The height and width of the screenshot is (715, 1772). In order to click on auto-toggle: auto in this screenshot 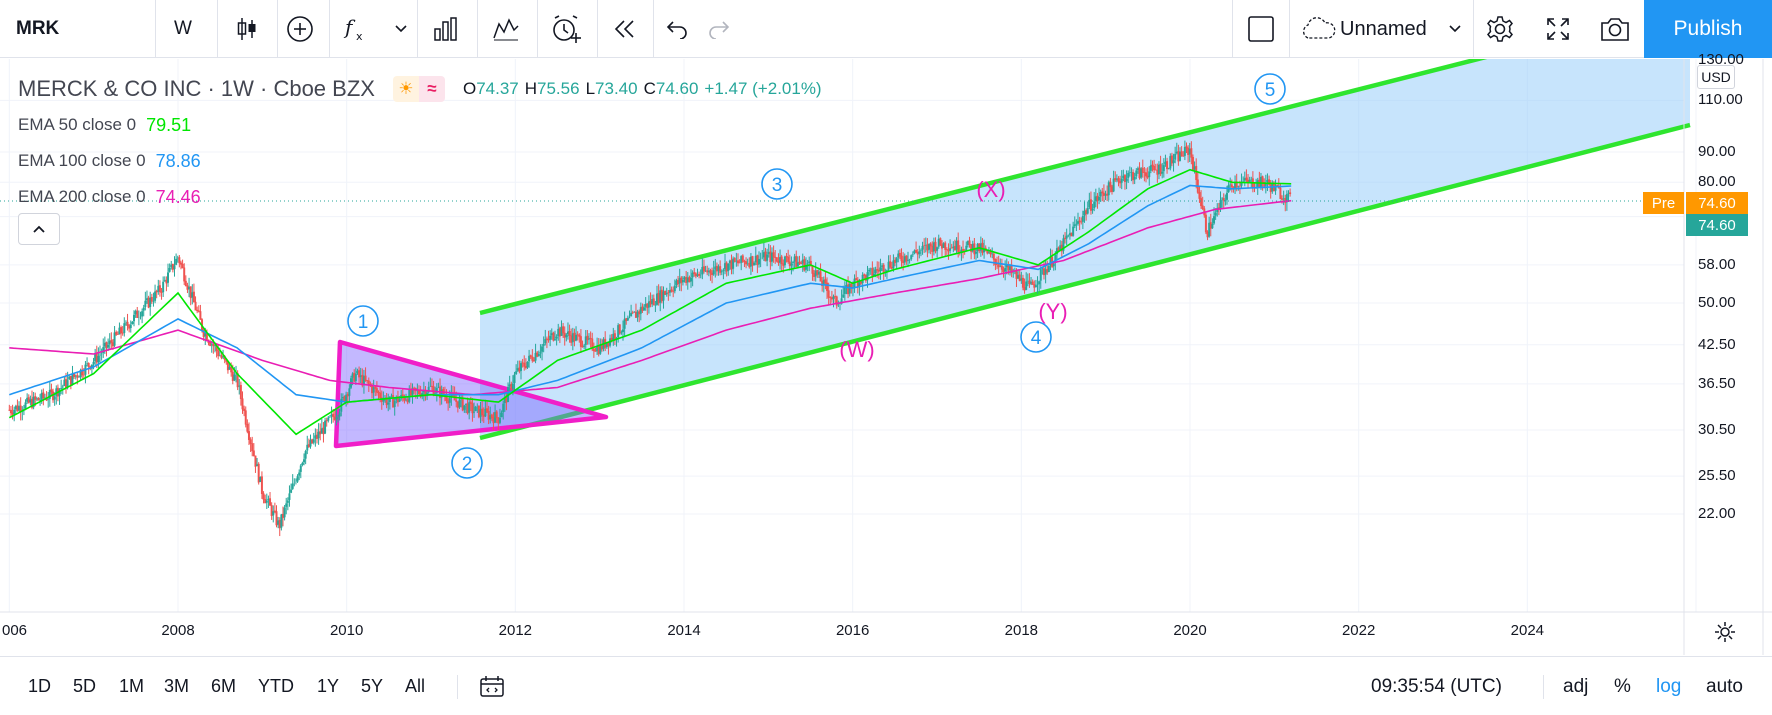, I will do `click(1724, 686)`.